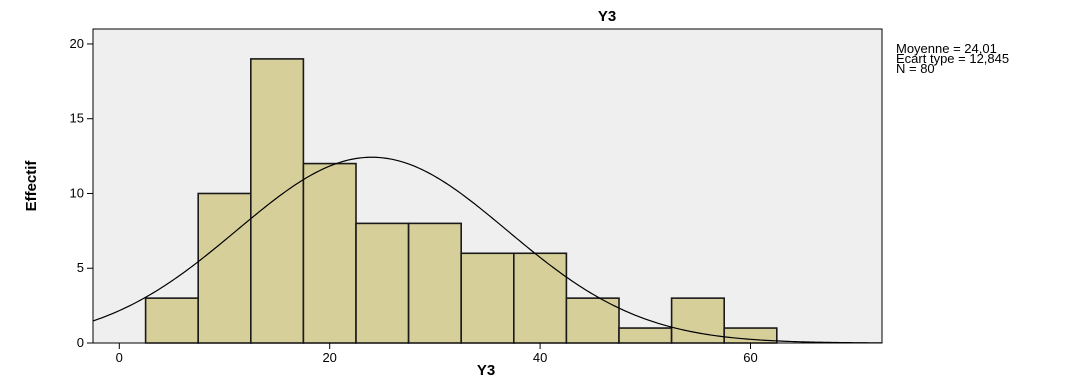  What do you see at coordinates (946, 48) in the screenshot?
I see `stats-mean: Moyenne = 24,01` at bounding box center [946, 48].